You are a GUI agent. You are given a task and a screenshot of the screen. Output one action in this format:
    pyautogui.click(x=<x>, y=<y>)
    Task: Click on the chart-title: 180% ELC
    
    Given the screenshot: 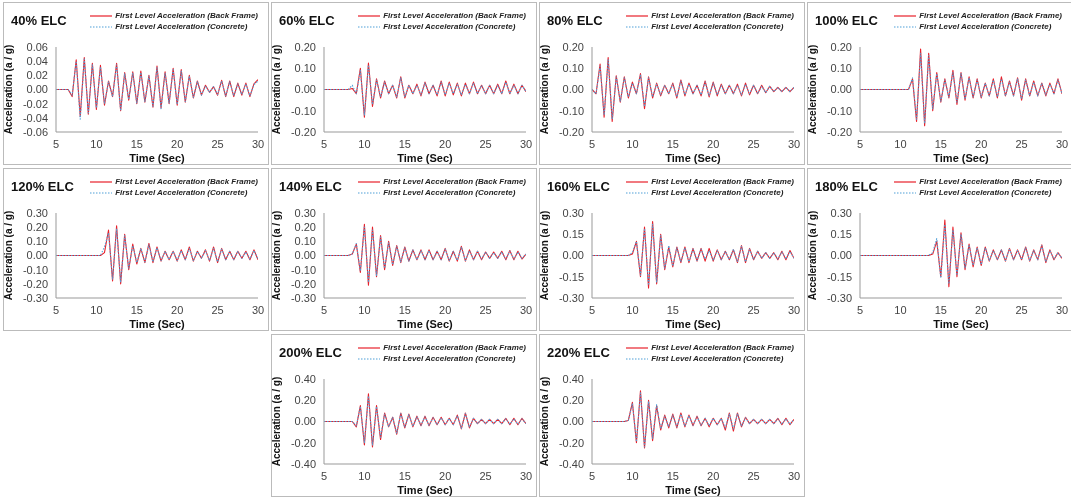 What is the action you would take?
    pyautogui.click(x=846, y=186)
    